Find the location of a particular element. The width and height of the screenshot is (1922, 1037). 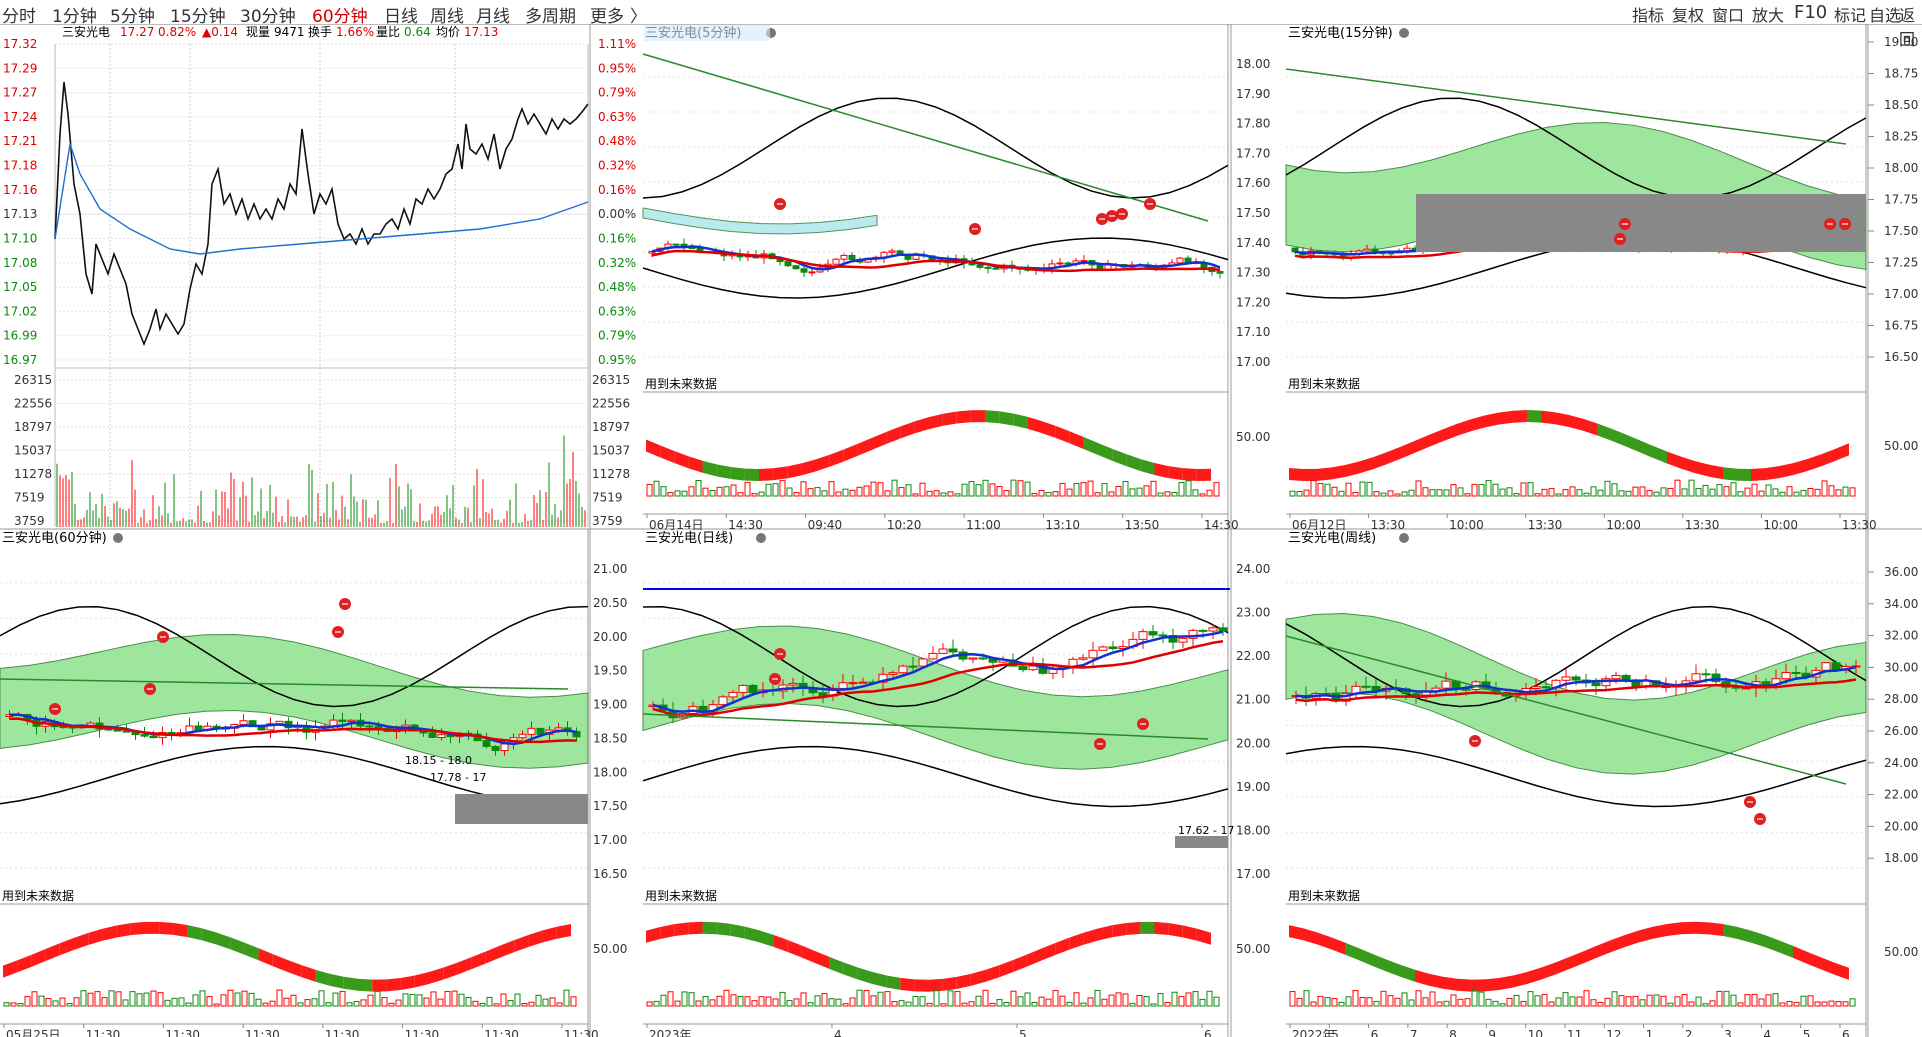

tool-button-7: 返回 is located at coordinates (1907, 27).